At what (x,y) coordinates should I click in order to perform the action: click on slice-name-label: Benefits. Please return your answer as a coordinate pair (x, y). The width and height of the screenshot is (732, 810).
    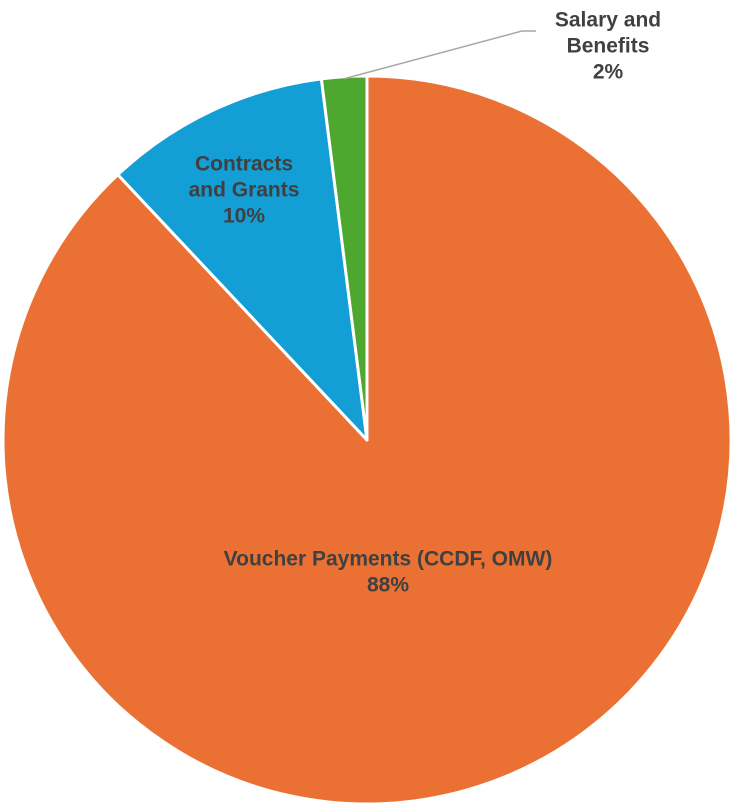
    Looking at the image, I should click on (608, 46).